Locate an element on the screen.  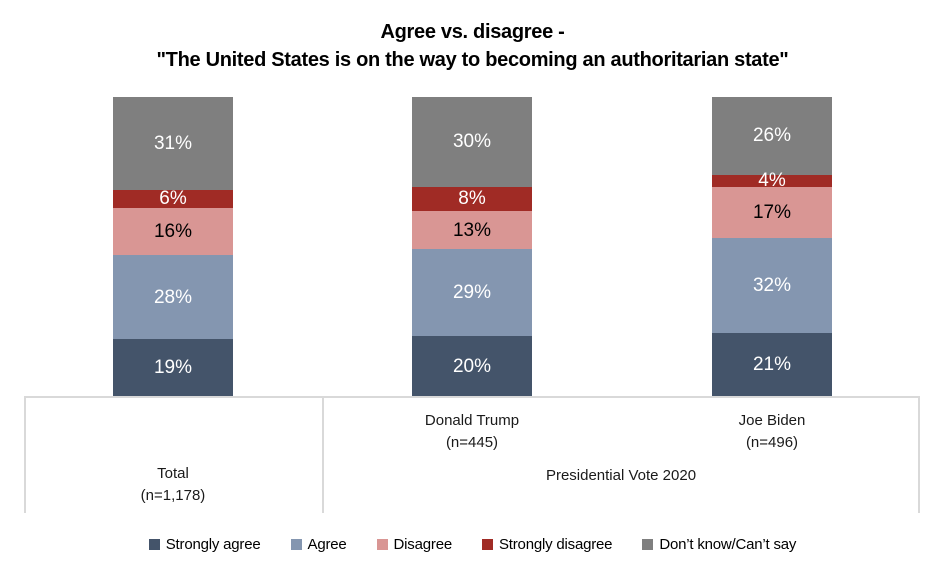
axis-tick-right is located at coordinates (919, 454).